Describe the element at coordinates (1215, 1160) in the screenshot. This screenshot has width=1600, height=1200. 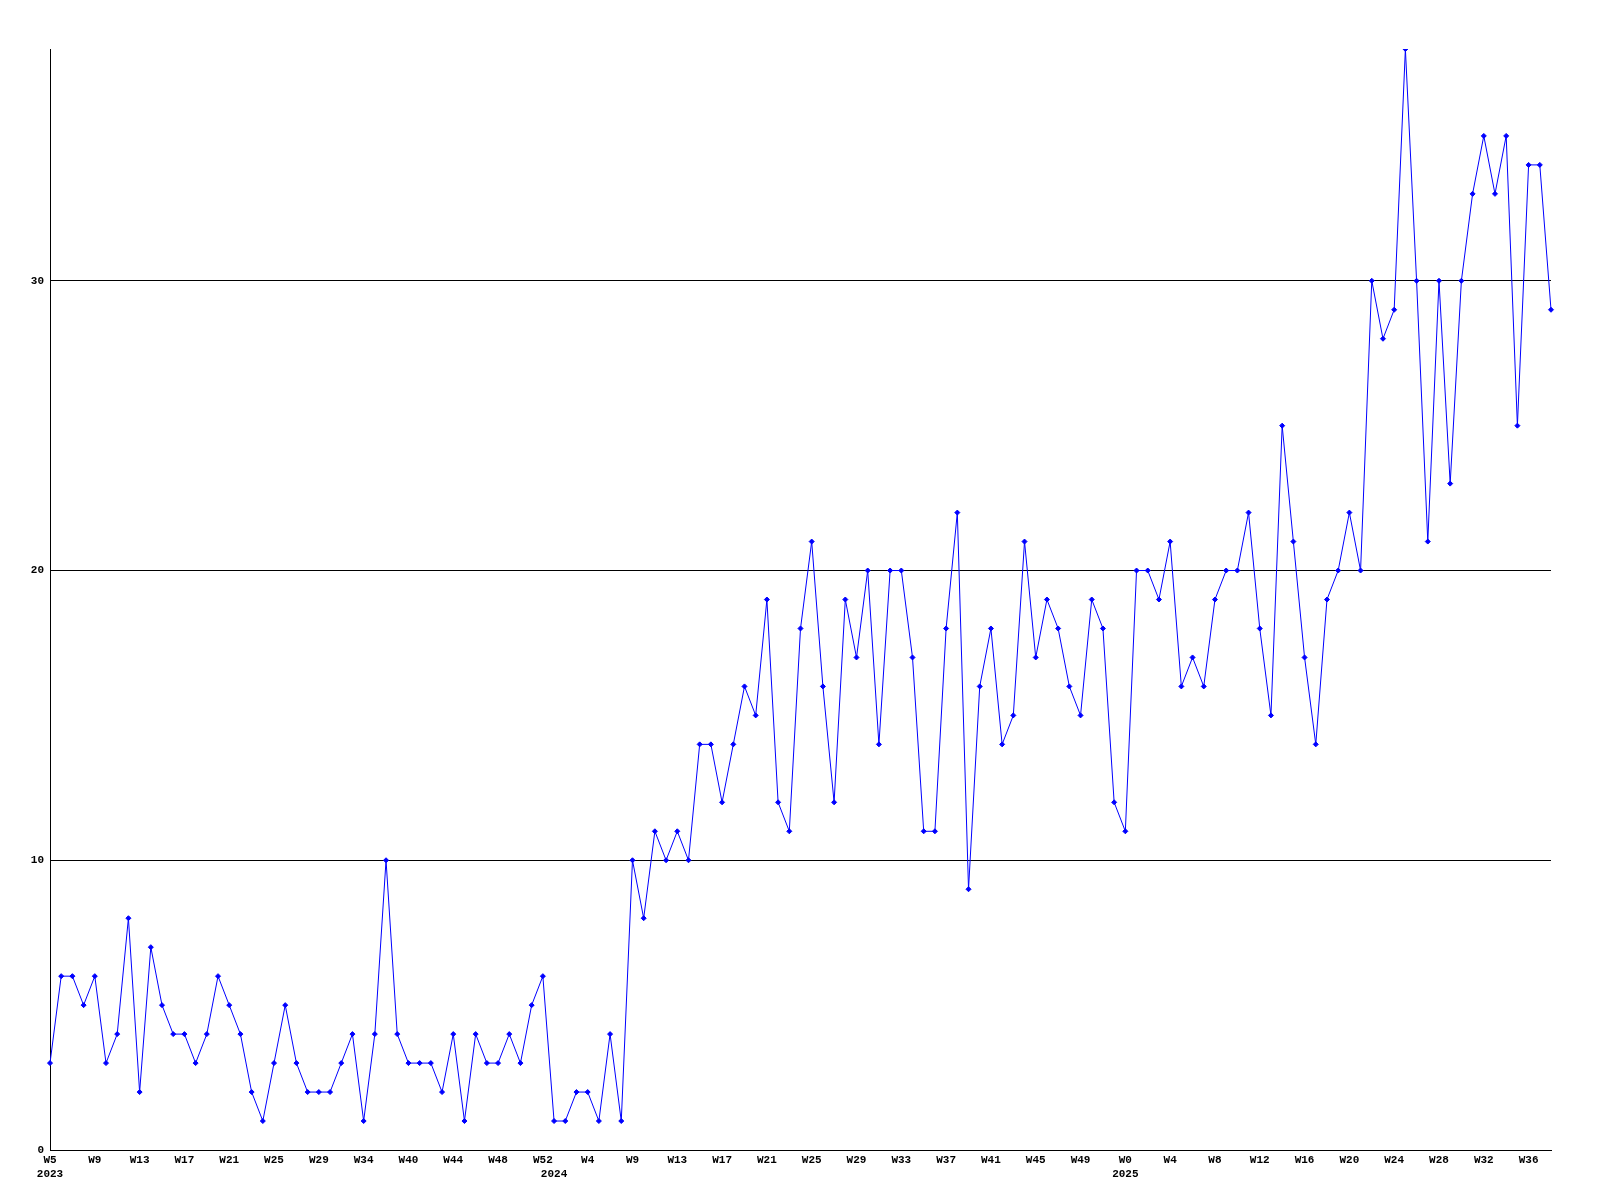
I see `x-tick-label: W8` at that location.